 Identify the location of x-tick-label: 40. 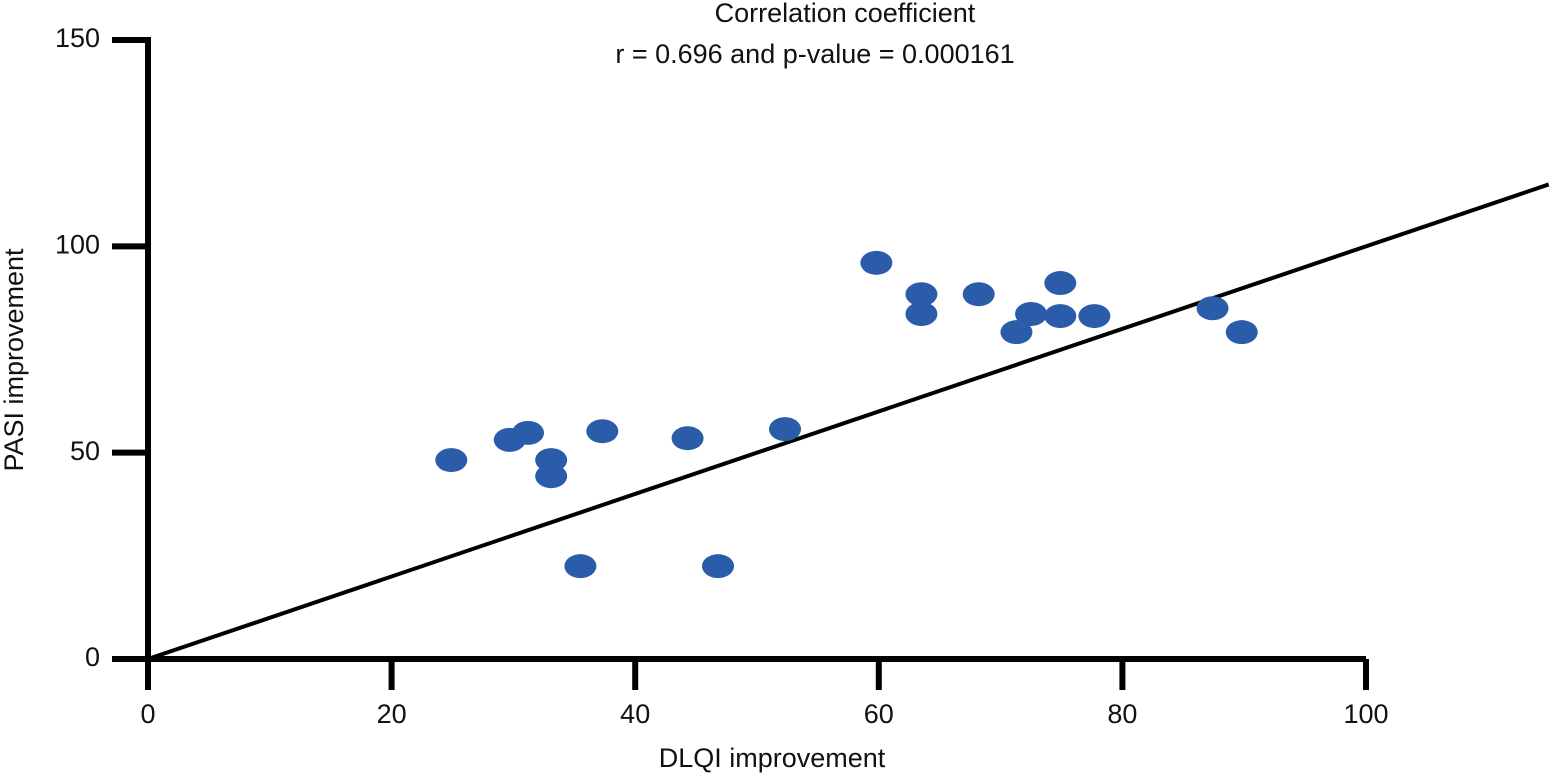
(635, 714).